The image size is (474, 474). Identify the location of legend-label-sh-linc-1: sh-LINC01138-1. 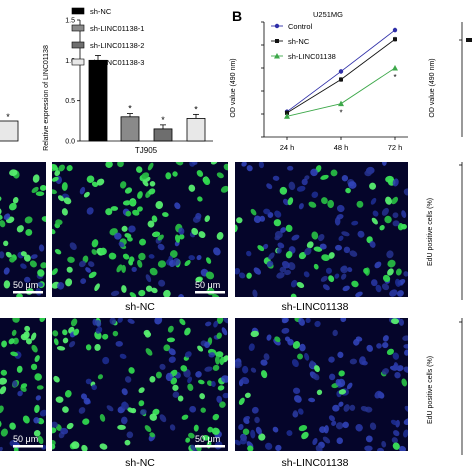
(117, 28).